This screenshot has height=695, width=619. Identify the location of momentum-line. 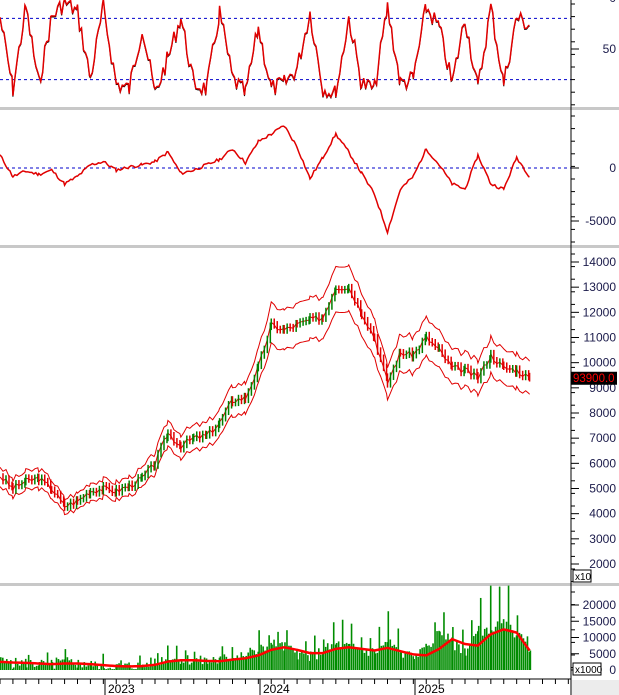
(265, 180).